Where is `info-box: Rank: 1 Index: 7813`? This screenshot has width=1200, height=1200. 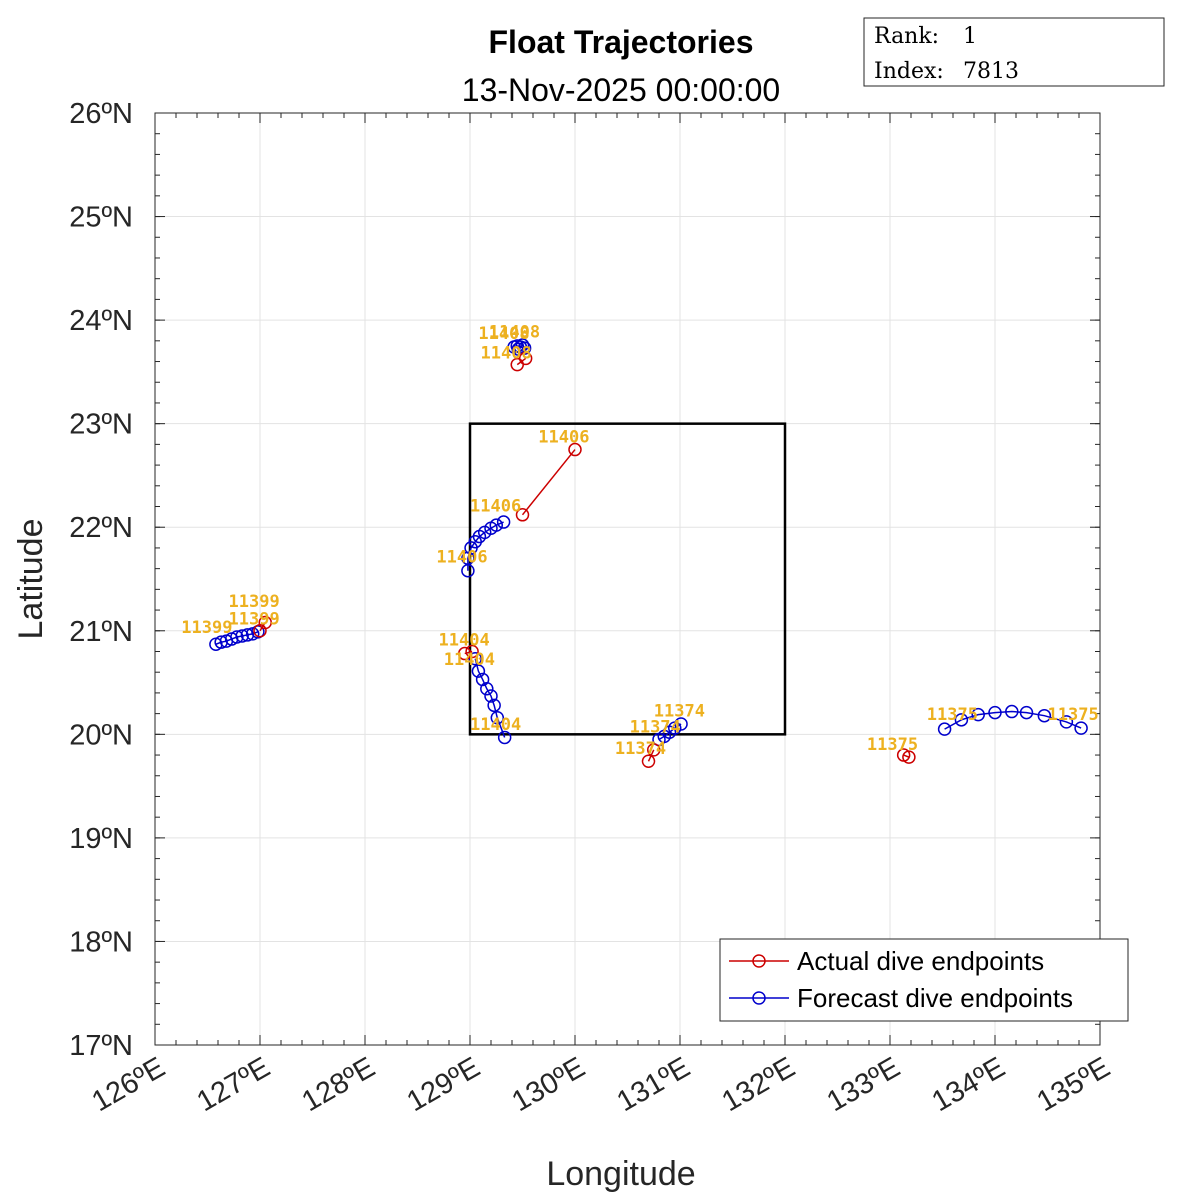
info-box: Rank: 1 Index: 7813 is located at coordinates (1014, 52).